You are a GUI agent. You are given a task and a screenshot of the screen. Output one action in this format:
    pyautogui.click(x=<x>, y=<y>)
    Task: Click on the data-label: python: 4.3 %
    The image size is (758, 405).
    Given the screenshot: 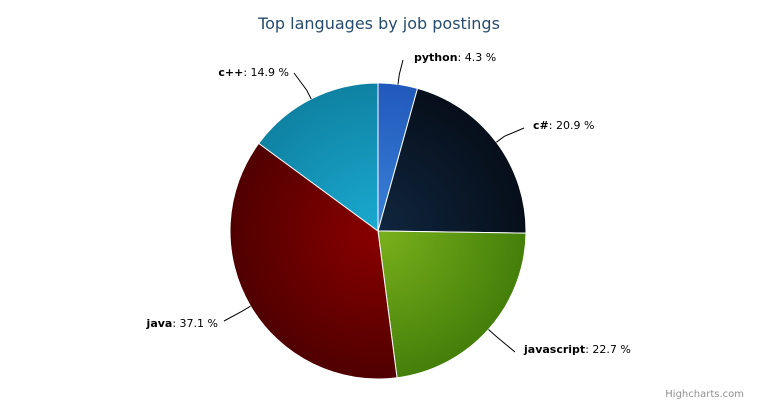 What is the action you would take?
    pyautogui.click(x=455, y=57)
    